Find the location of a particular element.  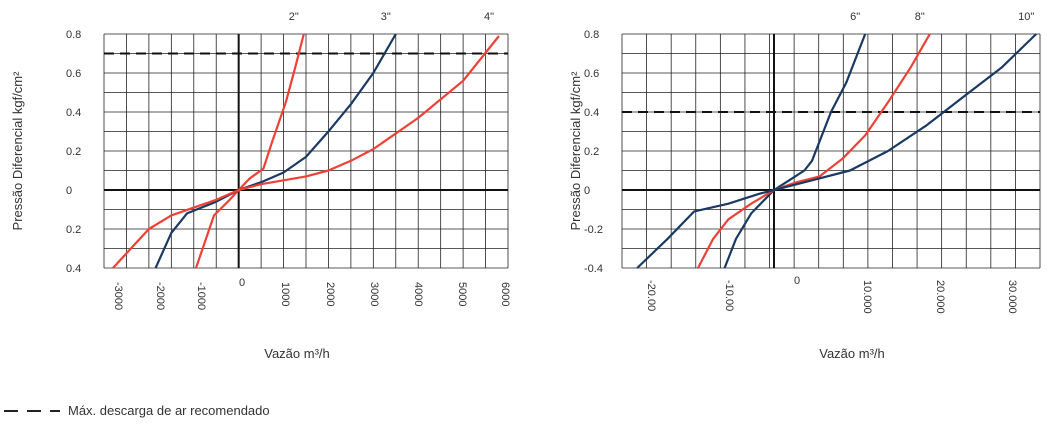

y-tick-label: -0.2 is located at coordinates (593, 230).